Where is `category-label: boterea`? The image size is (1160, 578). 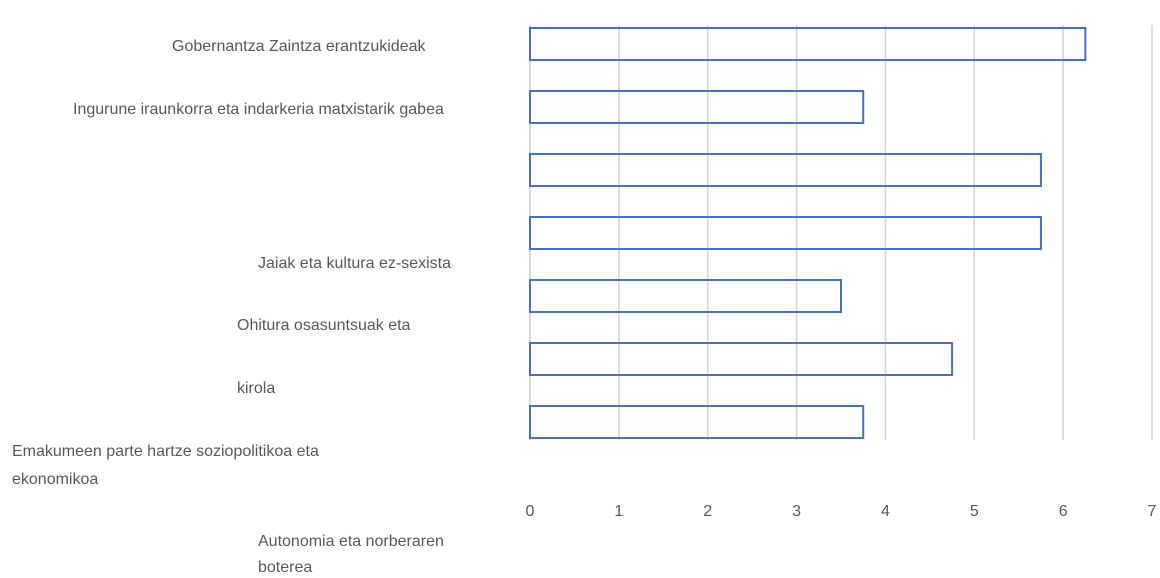
category-label: boterea is located at coordinates (285, 567).